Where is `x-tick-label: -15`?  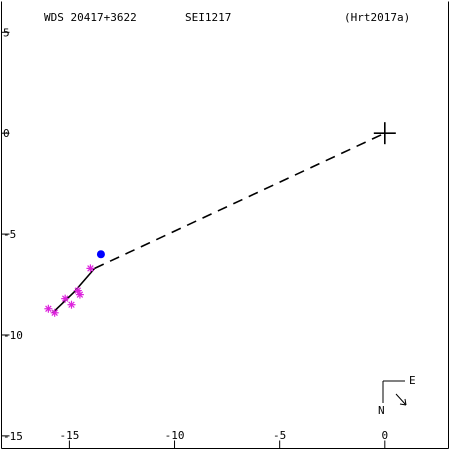
x-tick-label: -15 is located at coordinates (69, 435).